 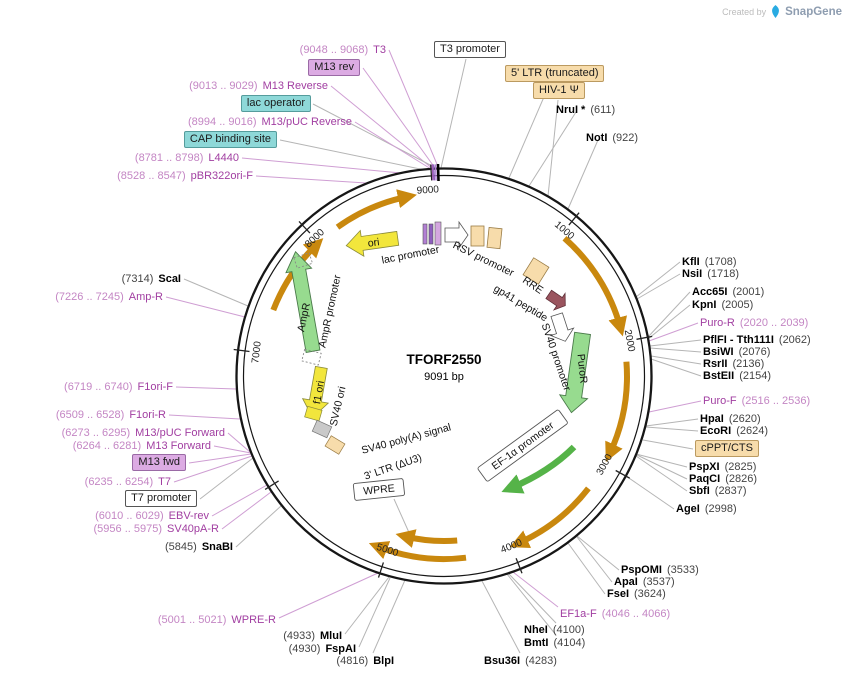 I want to click on primer-label-puro-r: Puro-R (2020 .. 2039), so click(x=754, y=323).